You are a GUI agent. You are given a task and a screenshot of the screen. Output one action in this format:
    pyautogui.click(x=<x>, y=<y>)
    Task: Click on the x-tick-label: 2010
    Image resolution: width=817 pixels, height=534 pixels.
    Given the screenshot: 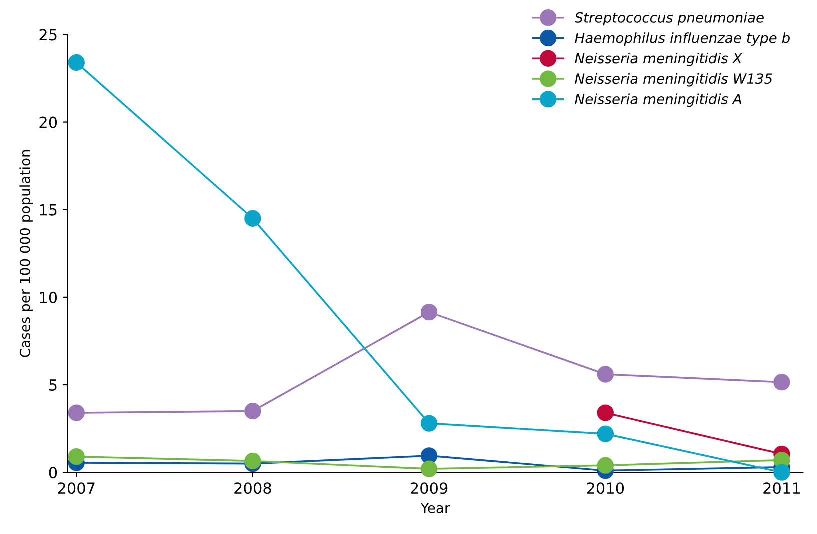 What is the action you would take?
    pyautogui.click(x=605, y=488)
    